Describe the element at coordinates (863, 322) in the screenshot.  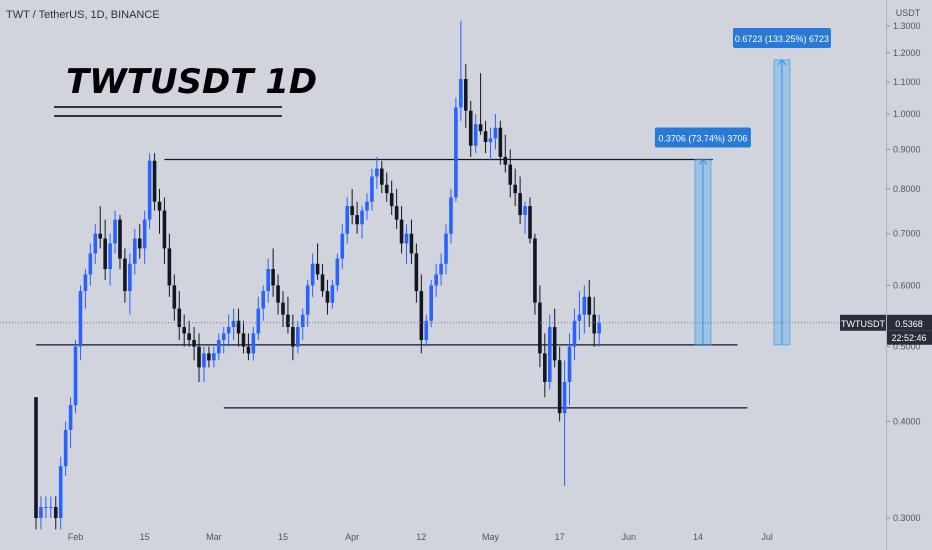
I see `last-price-symbol-badge` at that location.